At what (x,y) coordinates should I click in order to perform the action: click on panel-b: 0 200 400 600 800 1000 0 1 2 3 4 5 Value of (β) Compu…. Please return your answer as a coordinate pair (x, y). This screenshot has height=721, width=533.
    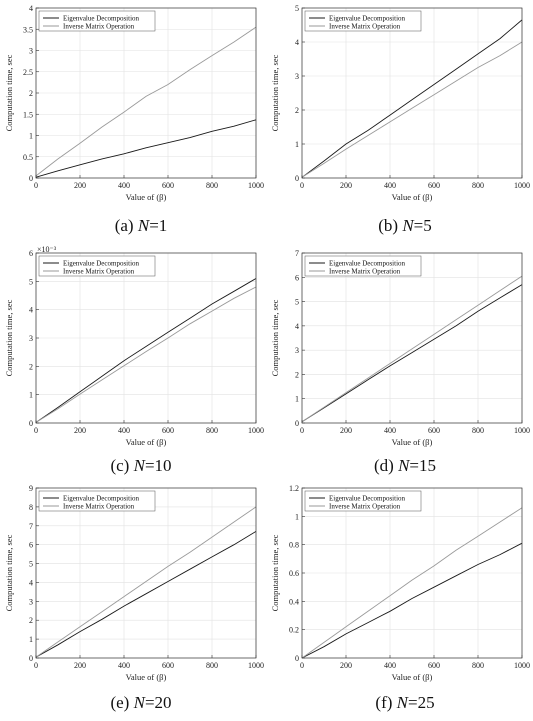
    Looking at the image, I should click on (399, 105).